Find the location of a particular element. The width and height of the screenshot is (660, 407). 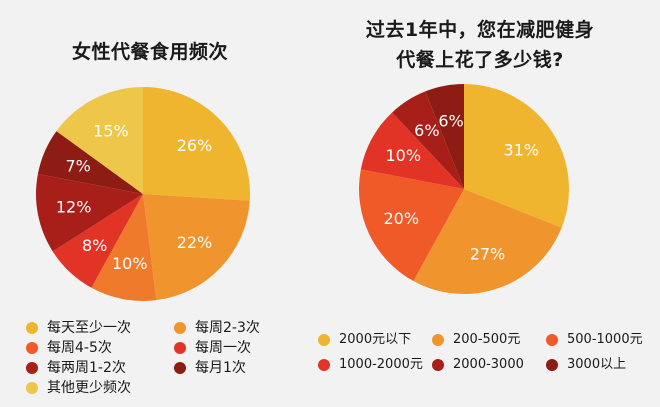

legend-label: 2000元以下 is located at coordinates (375, 339).